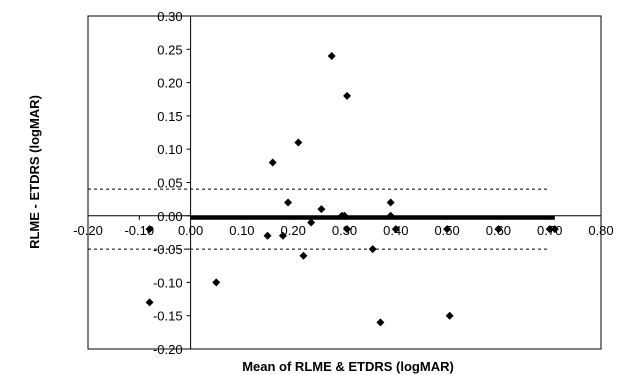 The width and height of the screenshot is (626, 375). What do you see at coordinates (600, 230) in the screenshot?
I see `x-tick-label: 0.80` at bounding box center [600, 230].